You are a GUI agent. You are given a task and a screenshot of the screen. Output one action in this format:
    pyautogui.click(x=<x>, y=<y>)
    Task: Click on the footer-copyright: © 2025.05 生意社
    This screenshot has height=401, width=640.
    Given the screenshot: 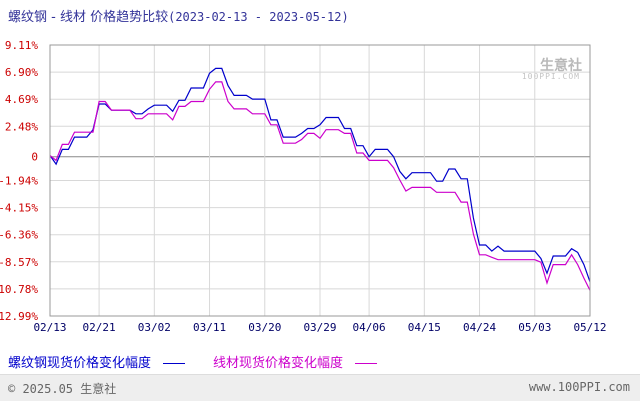 What is the action you would take?
    pyautogui.click(x=62, y=389)
    